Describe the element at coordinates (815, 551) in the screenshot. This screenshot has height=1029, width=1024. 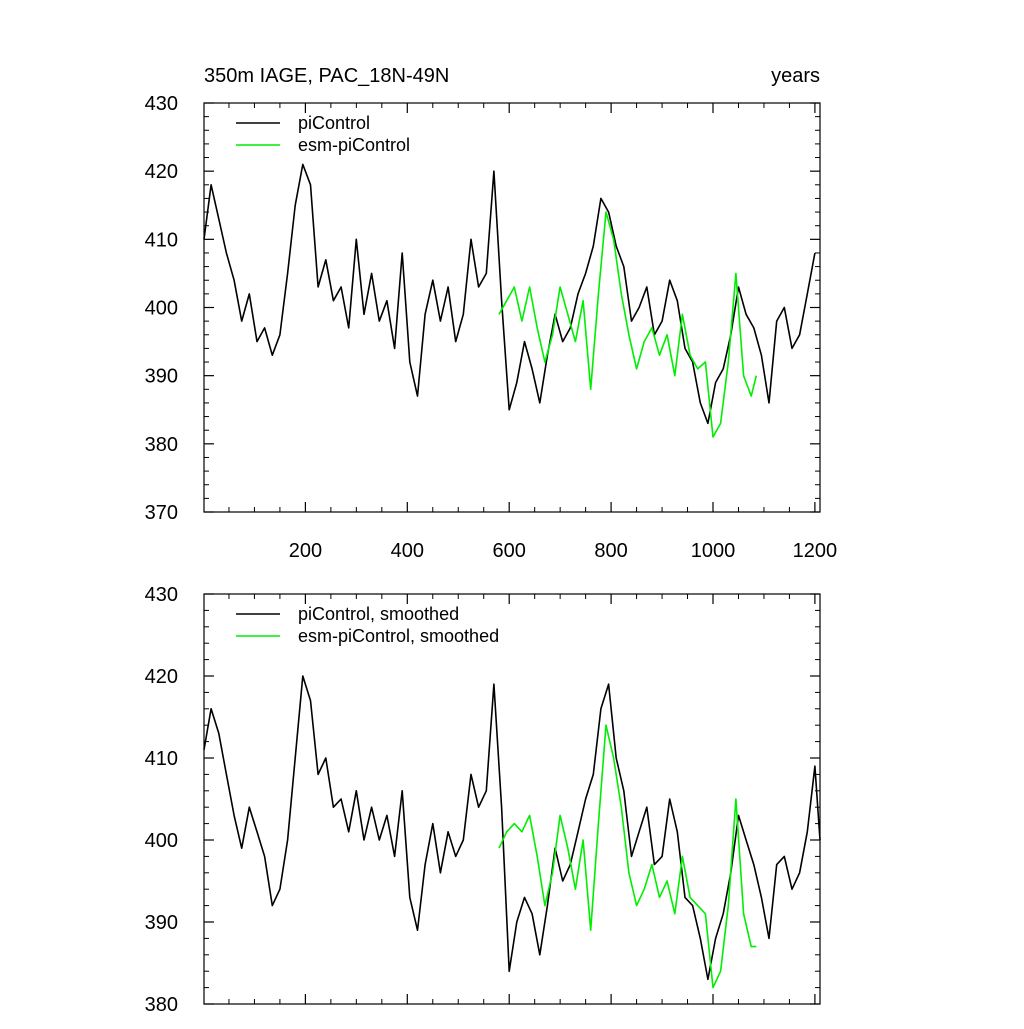
I see `x-tick-label: 1200` at that location.